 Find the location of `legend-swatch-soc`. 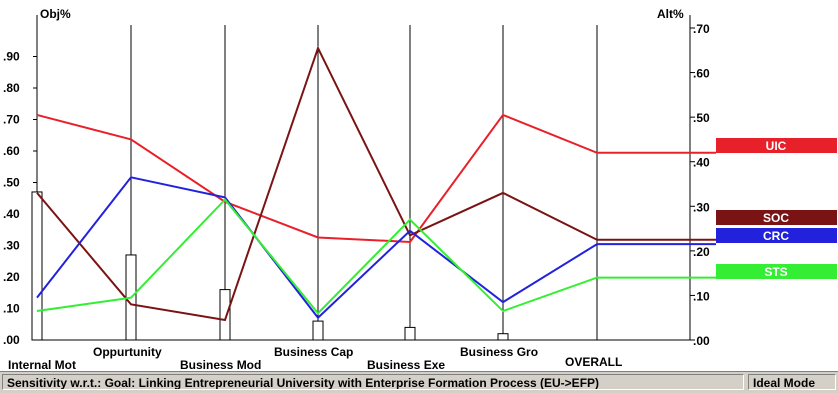

legend-swatch-soc is located at coordinates (776, 217).